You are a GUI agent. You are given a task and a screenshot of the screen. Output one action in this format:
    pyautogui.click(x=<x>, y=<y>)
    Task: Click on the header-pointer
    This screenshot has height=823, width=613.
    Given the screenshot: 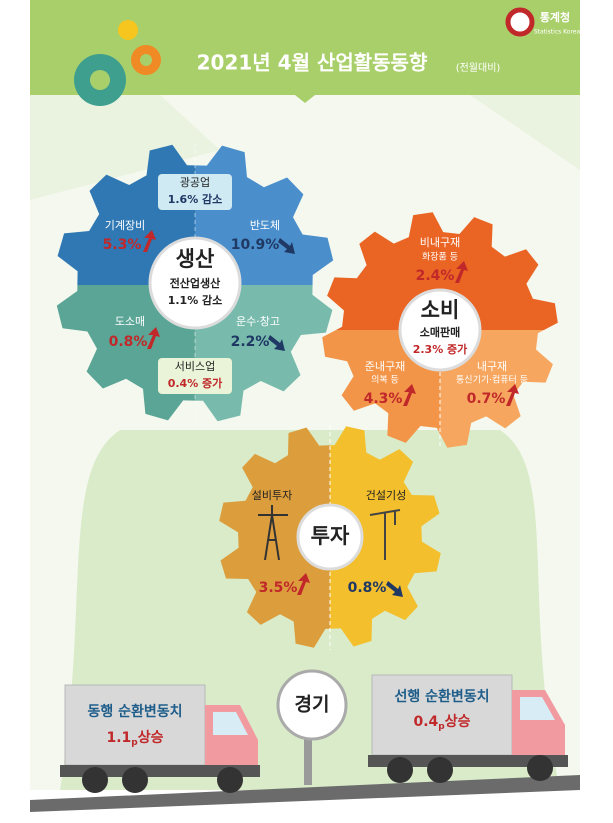 What is the action you would take?
    pyautogui.click(x=305, y=99)
    